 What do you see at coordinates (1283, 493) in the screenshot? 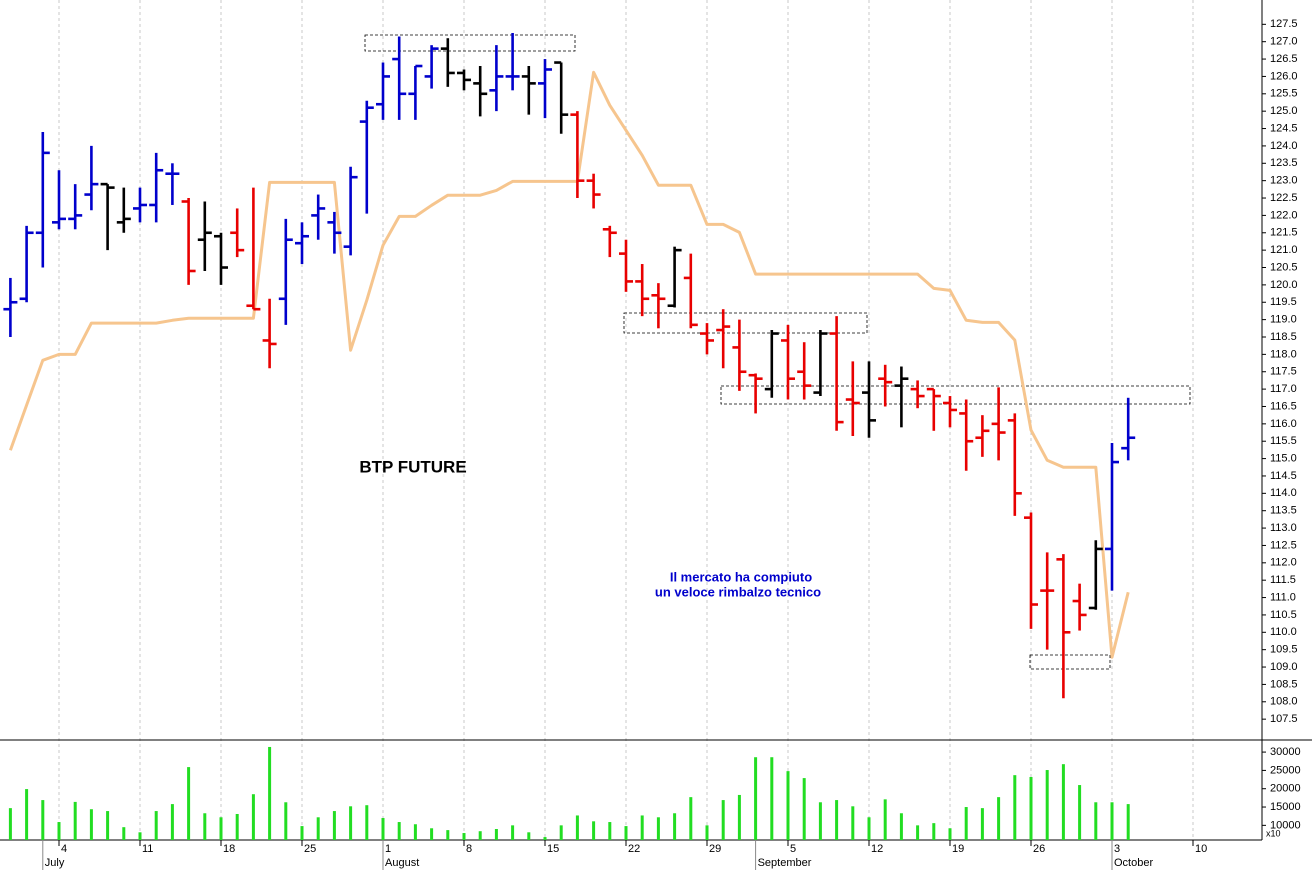
I see `y-tick-label: 114.0` at bounding box center [1283, 493].